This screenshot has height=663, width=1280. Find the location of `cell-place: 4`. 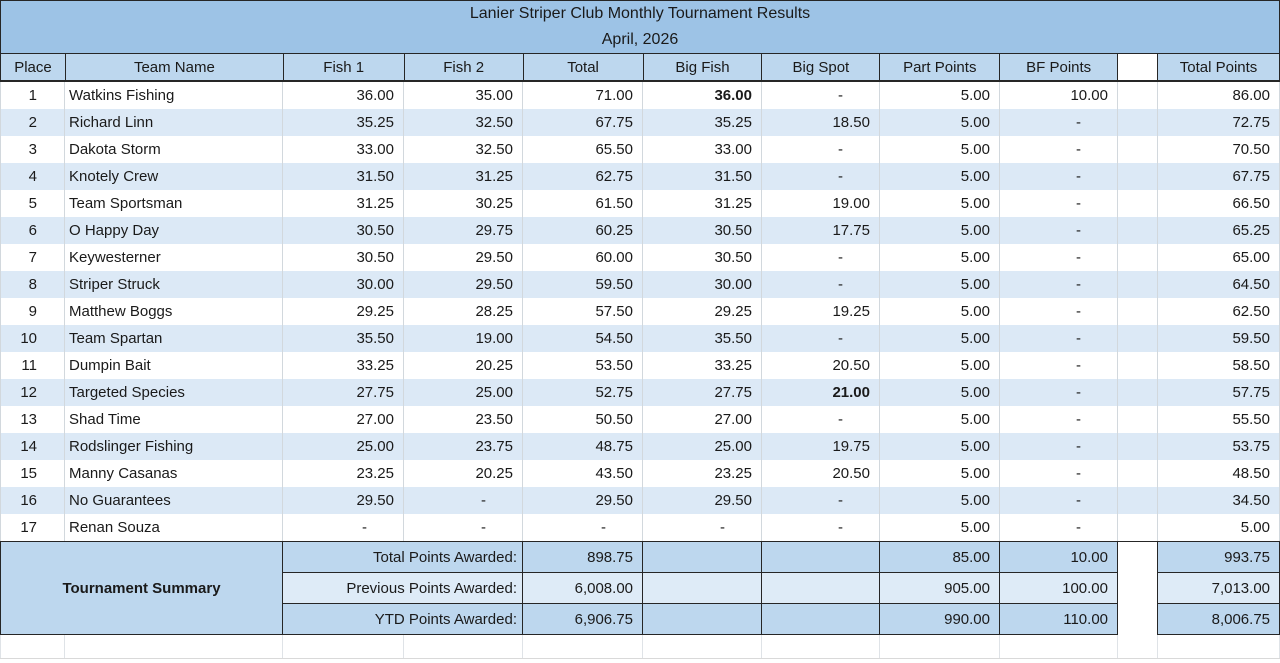

cell-place: 4 is located at coordinates (32, 176).